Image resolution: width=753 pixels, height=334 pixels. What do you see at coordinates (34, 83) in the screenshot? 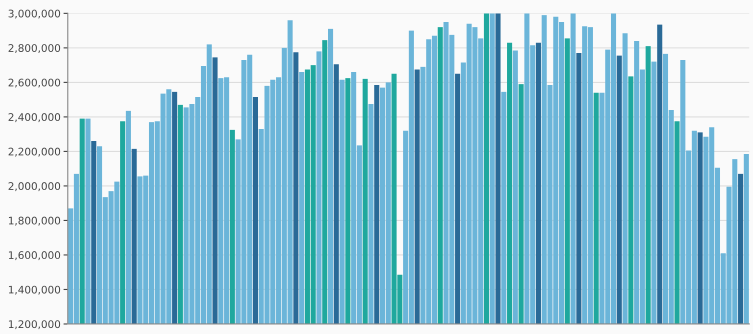
I see `y-tick-label: 2,600,000` at bounding box center [34, 83].